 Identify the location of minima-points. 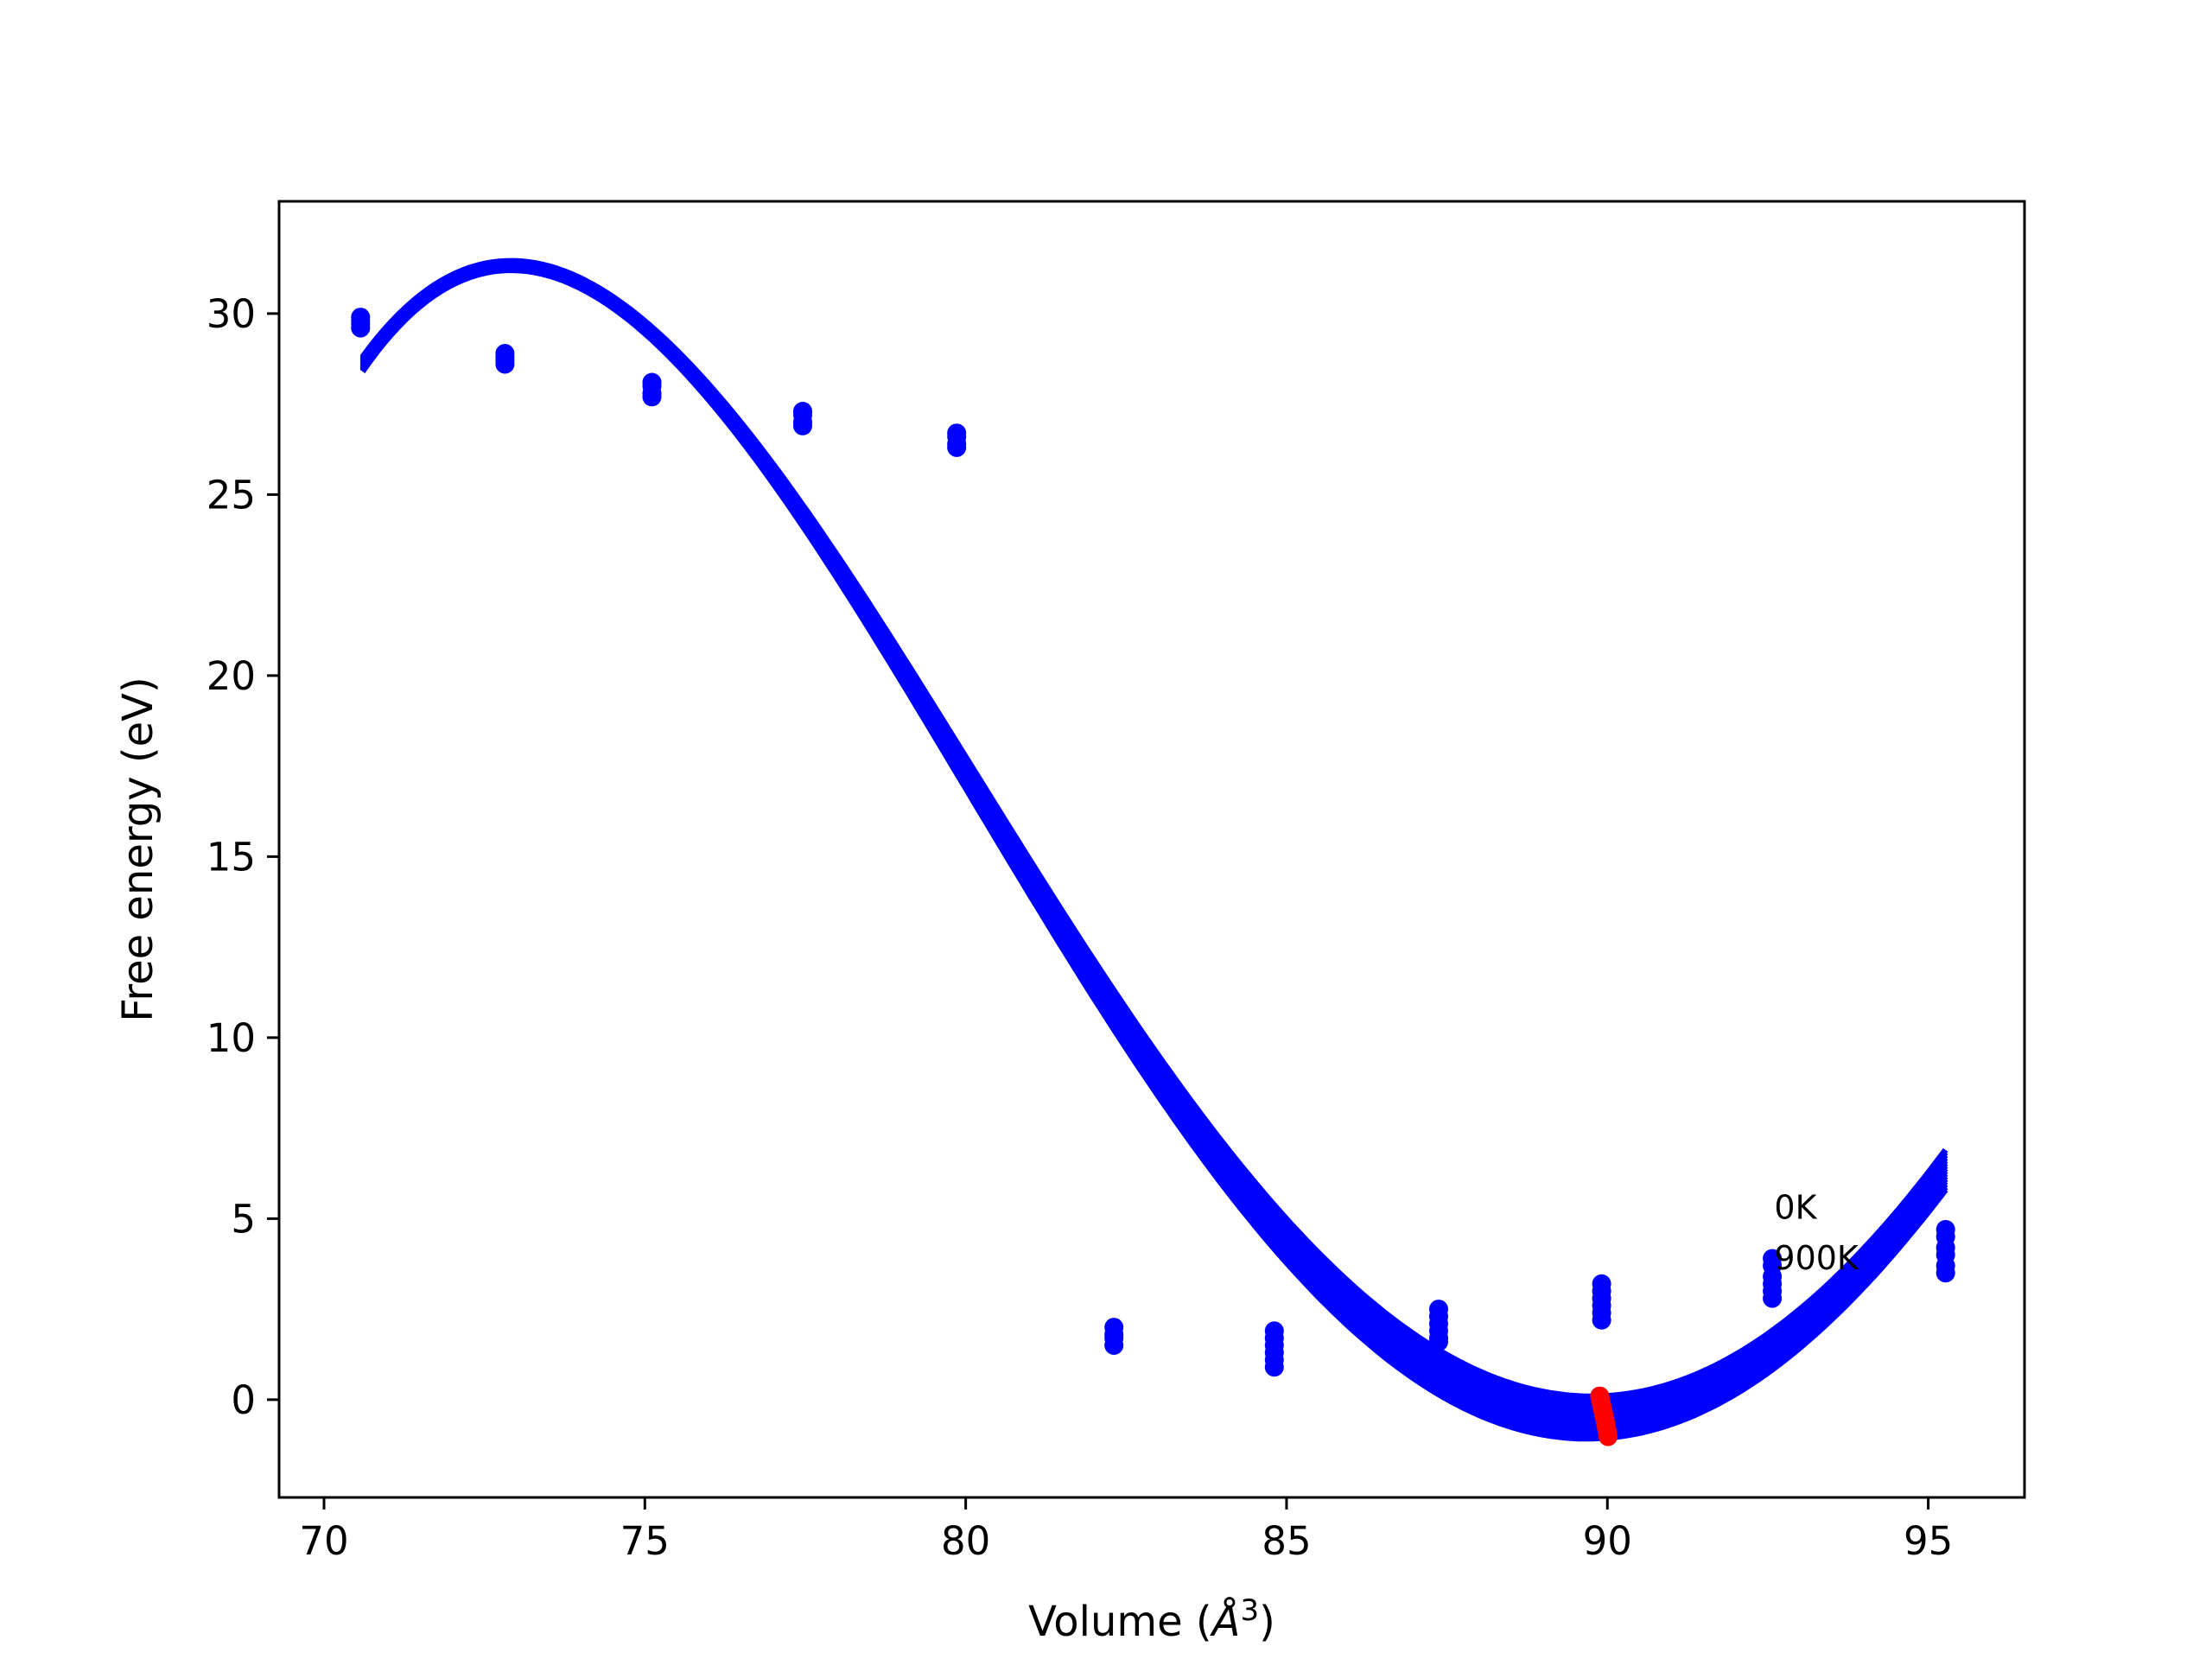
(1604, 1416).